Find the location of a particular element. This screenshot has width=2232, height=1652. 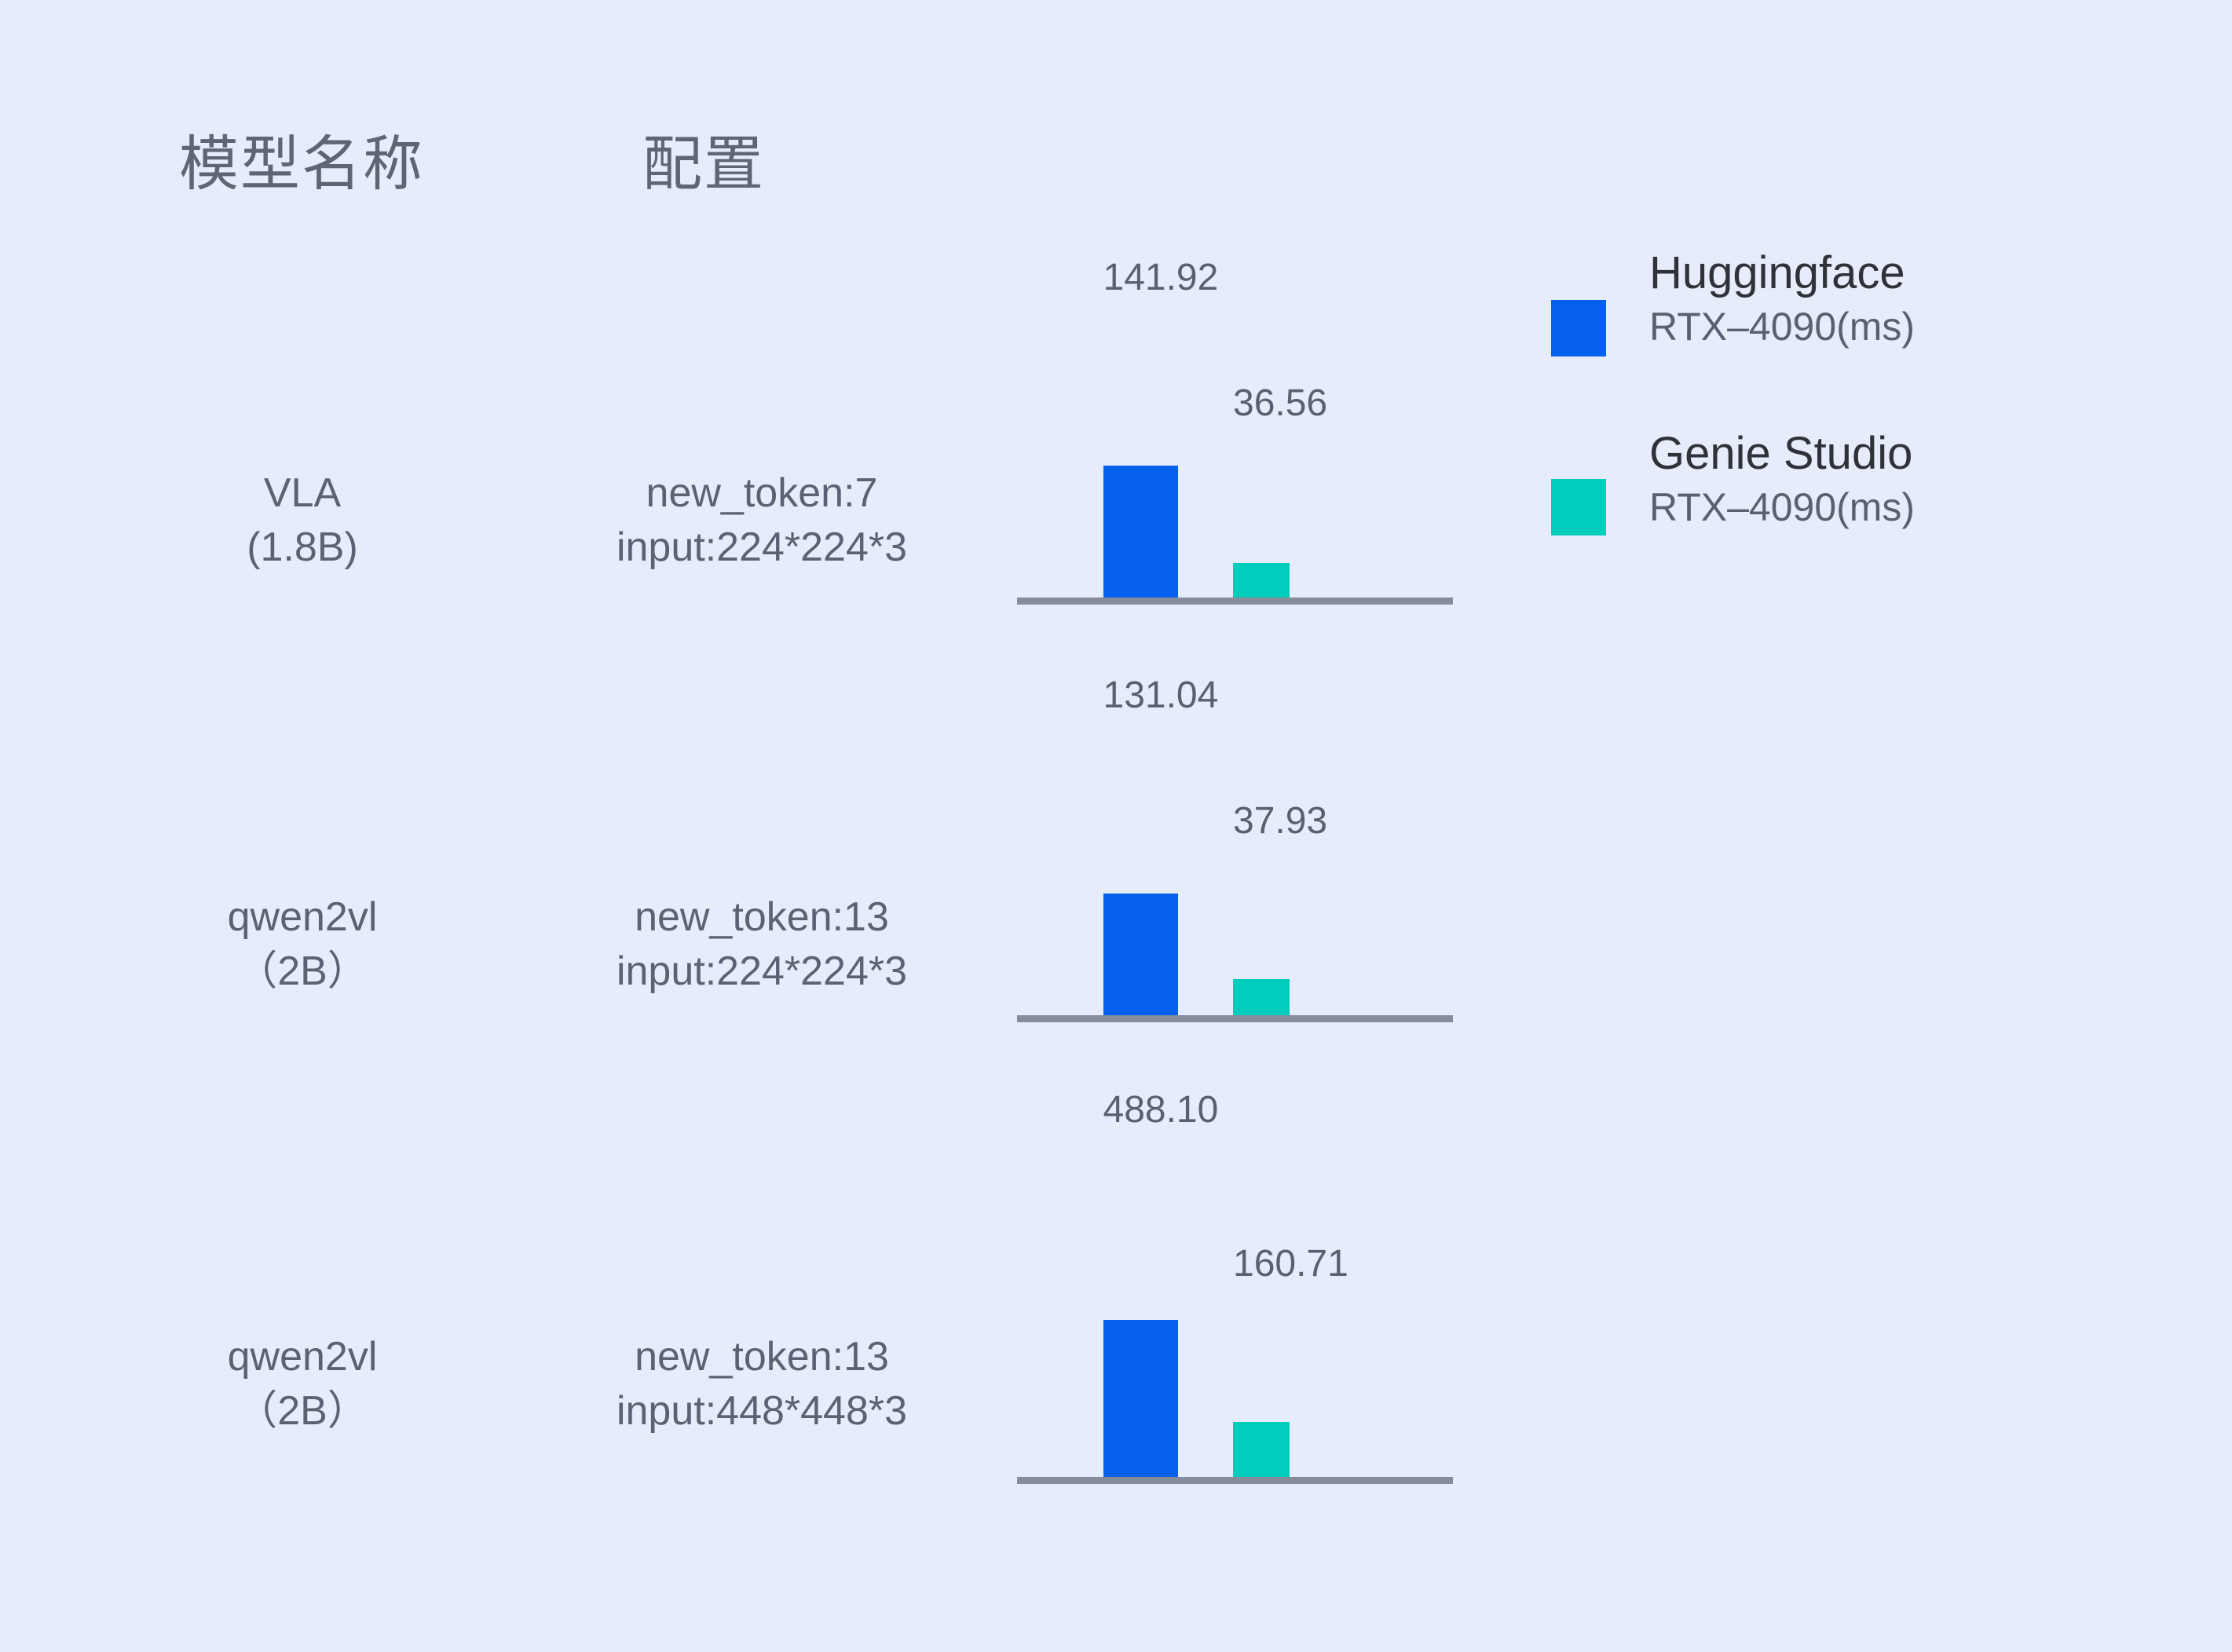

legend-label-group: Huggingface RTX–4090(ms) is located at coordinates (1782, 301).